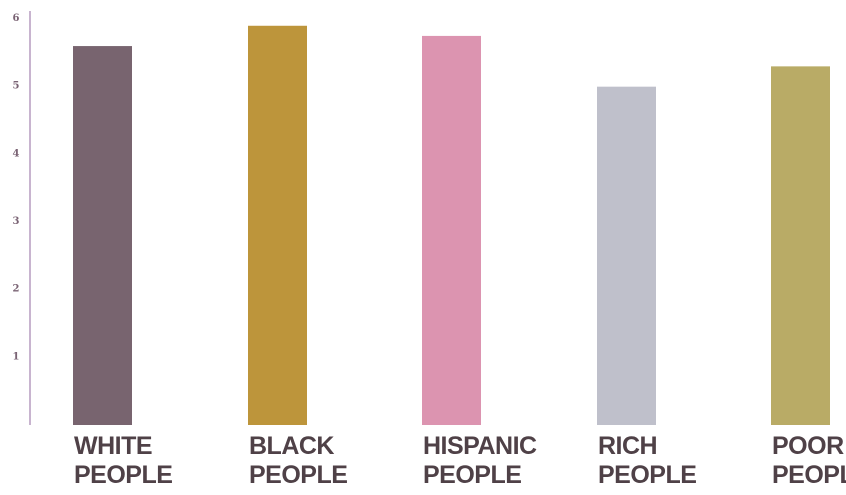 This screenshot has height=495, width=846. What do you see at coordinates (626, 256) in the screenshot?
I see `bar-rich-people` at bounding box center [626, 256].